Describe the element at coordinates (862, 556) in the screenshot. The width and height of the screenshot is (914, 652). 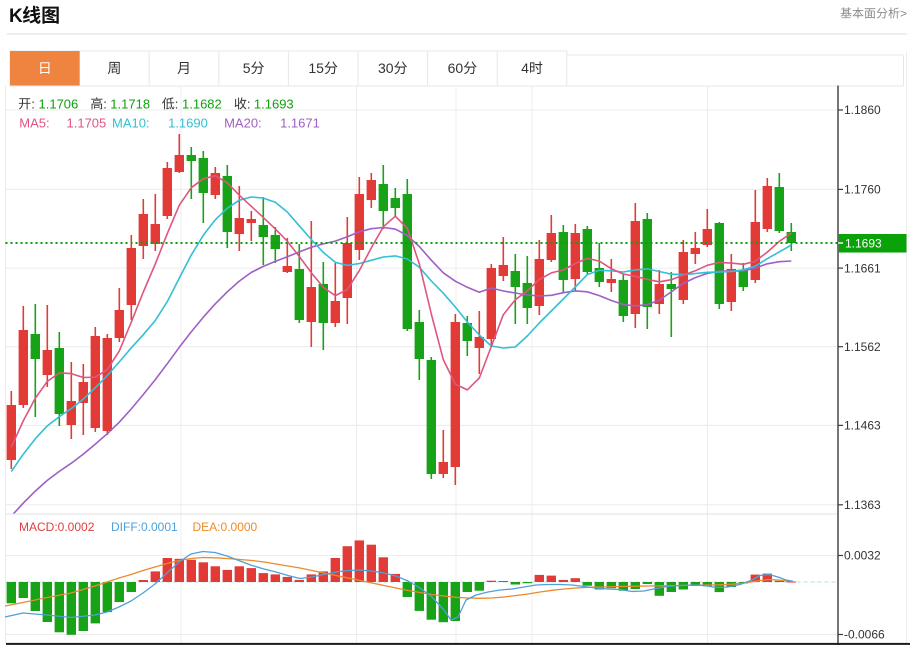
I see `svg-text: 0.0032` at that location.